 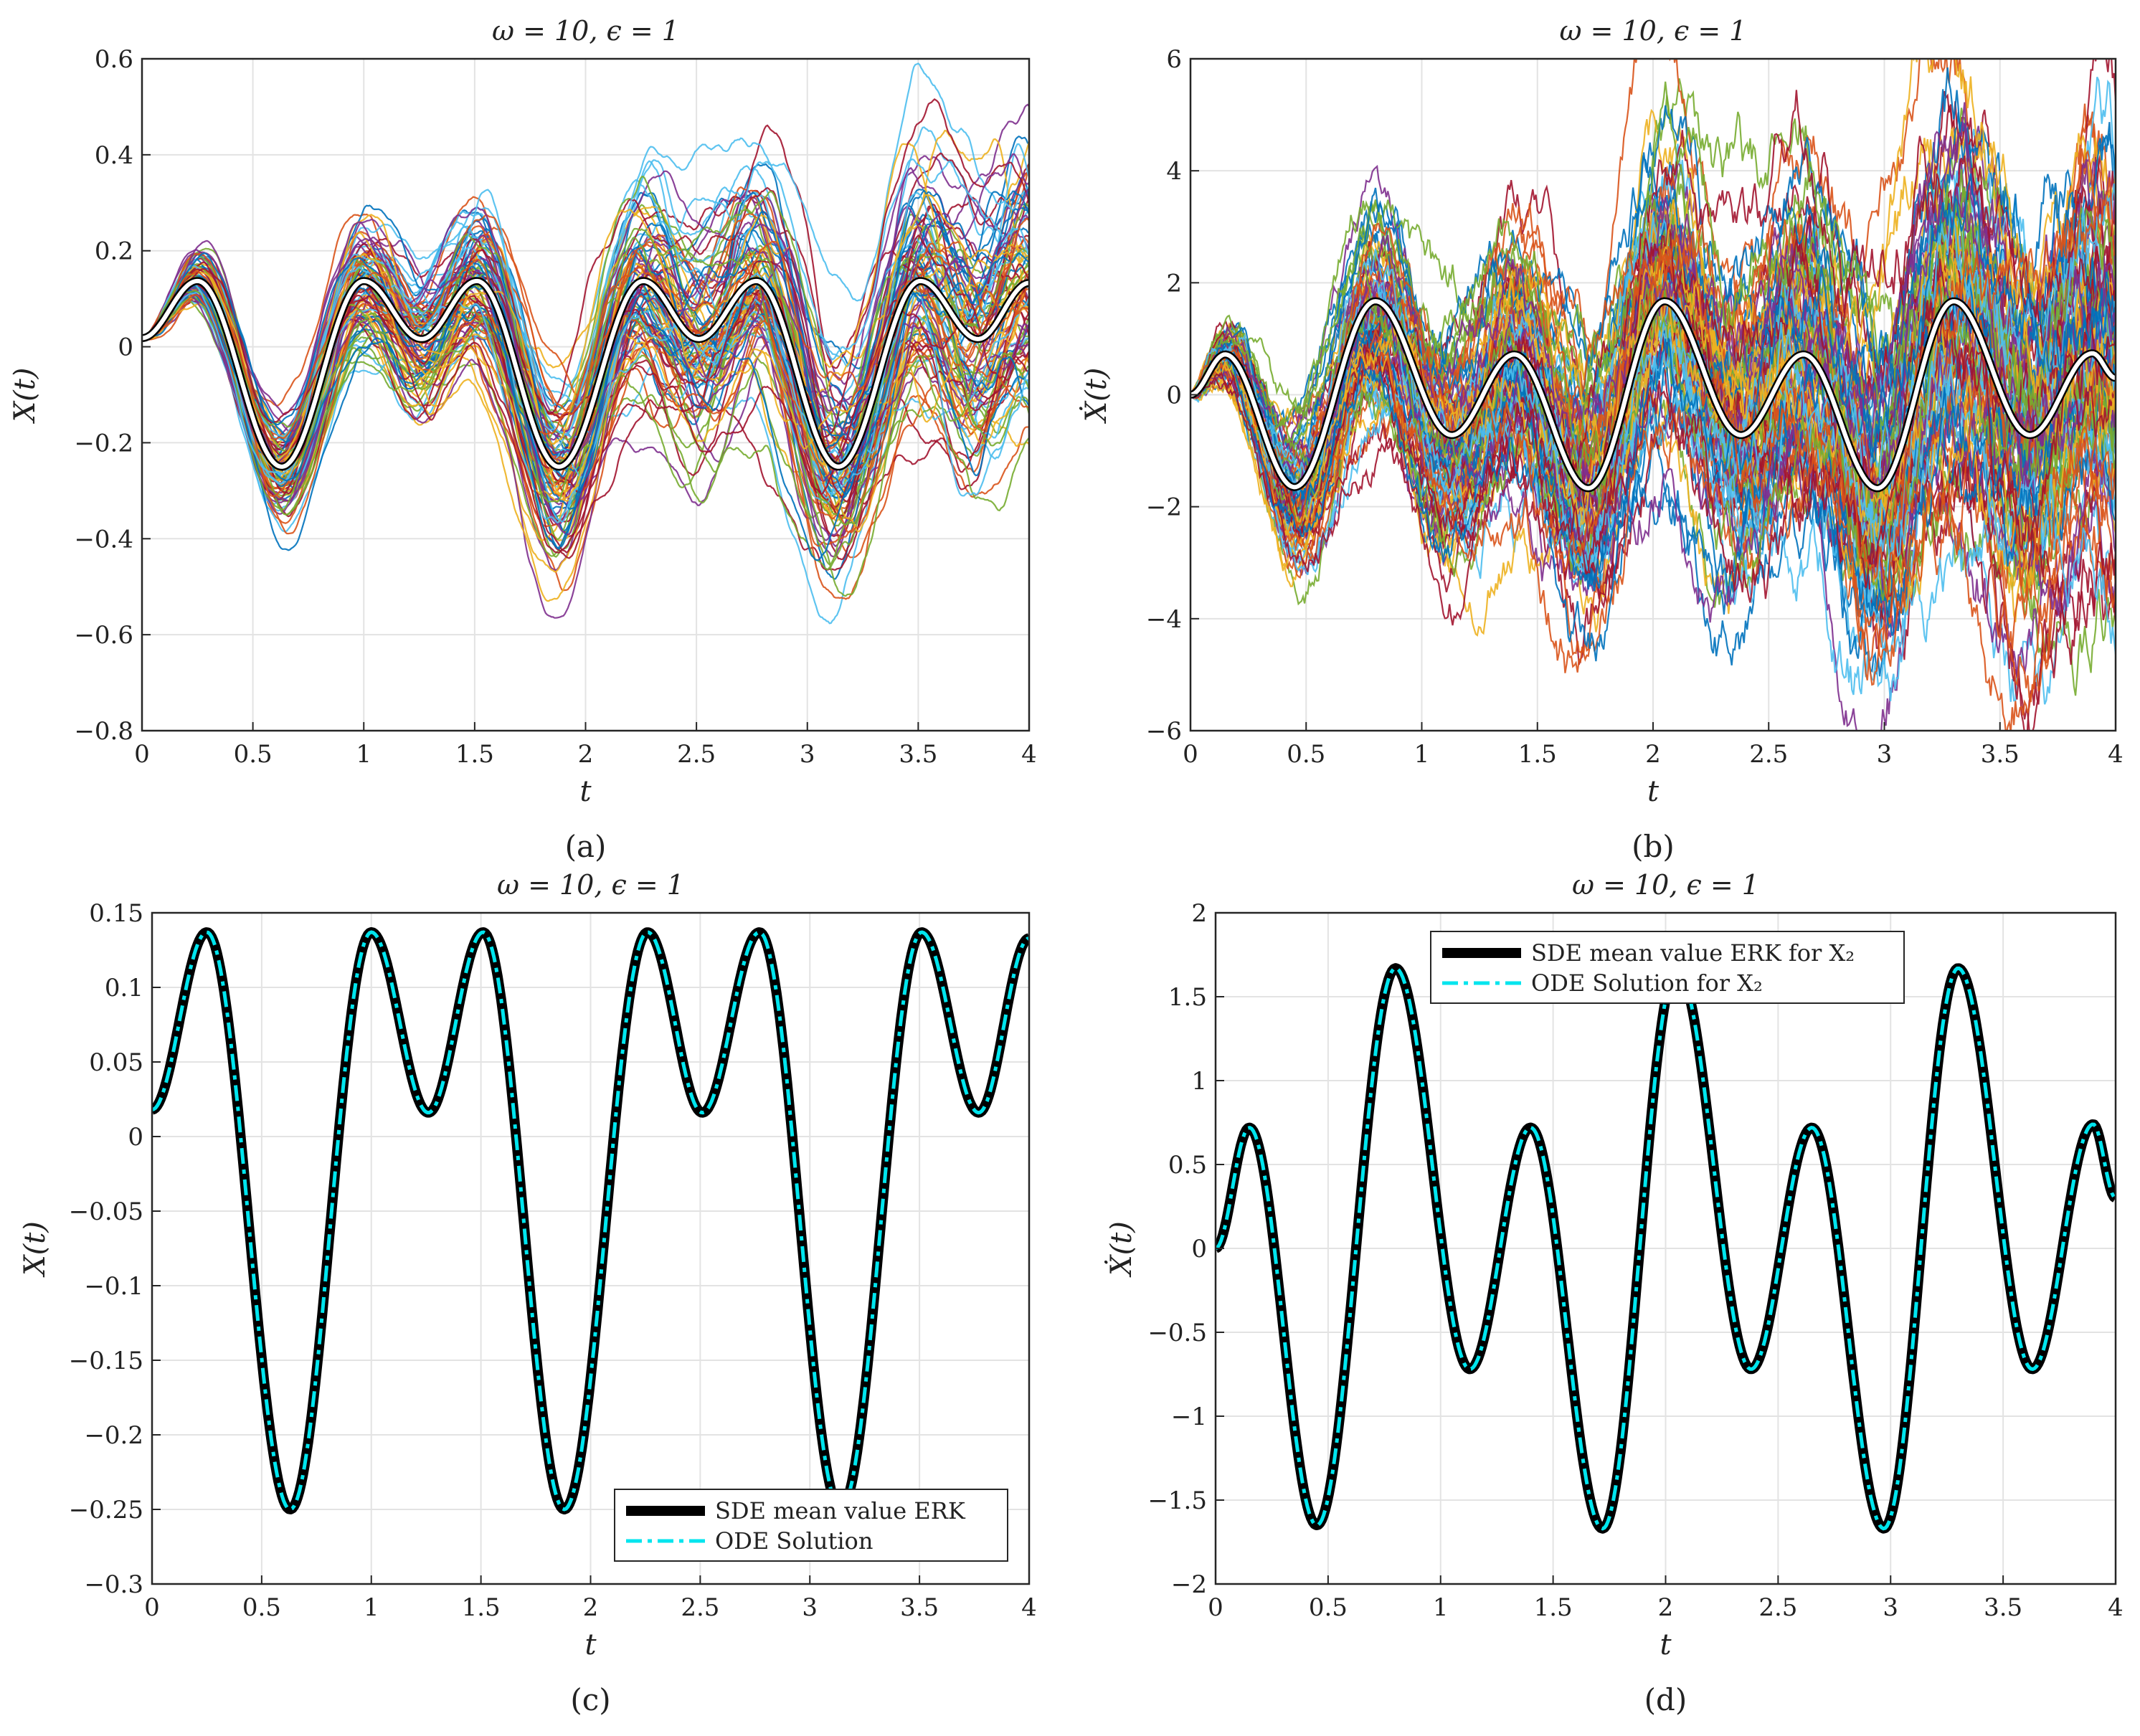 What do you see at coordinates (794, 1541) in the screenshot?
I see `legend-label: ODE Solution` at bounding box center [794, 1541].